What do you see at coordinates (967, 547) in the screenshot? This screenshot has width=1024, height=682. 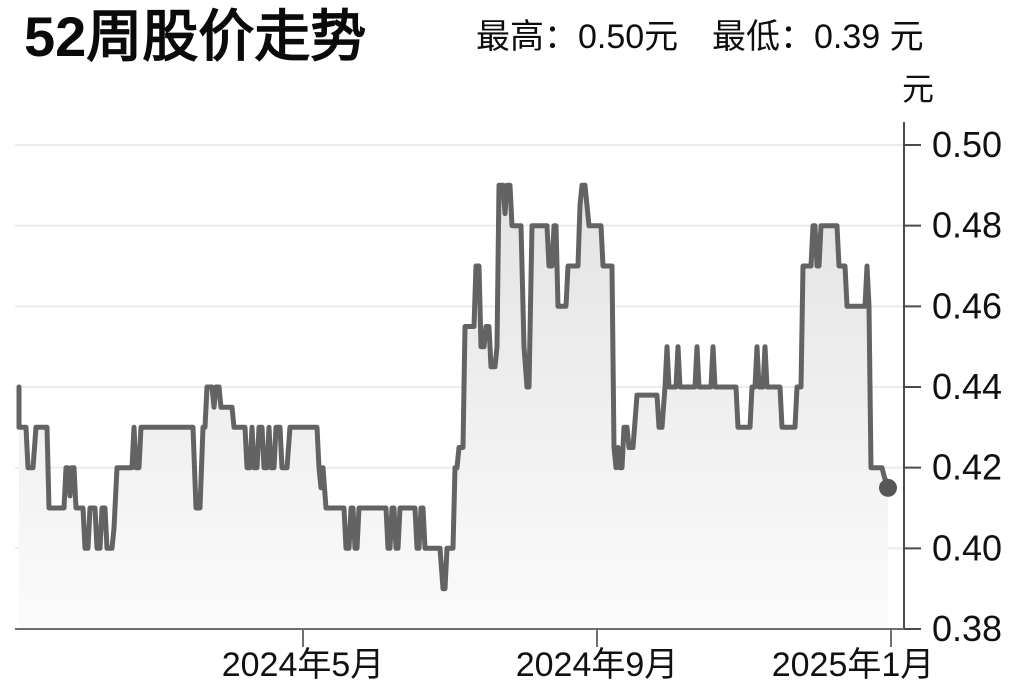 I see `y-tick-label: 0.40` at bounding box center [967, 547].